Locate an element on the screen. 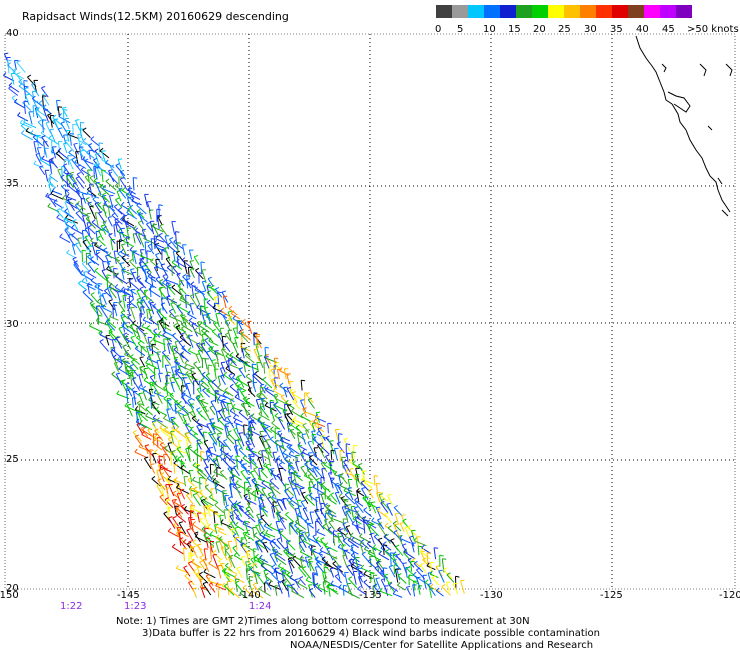 Image resolution: width=740 pixels, height=650 pixels. legend-label-35: 35 is located at coordinates (616, 29).